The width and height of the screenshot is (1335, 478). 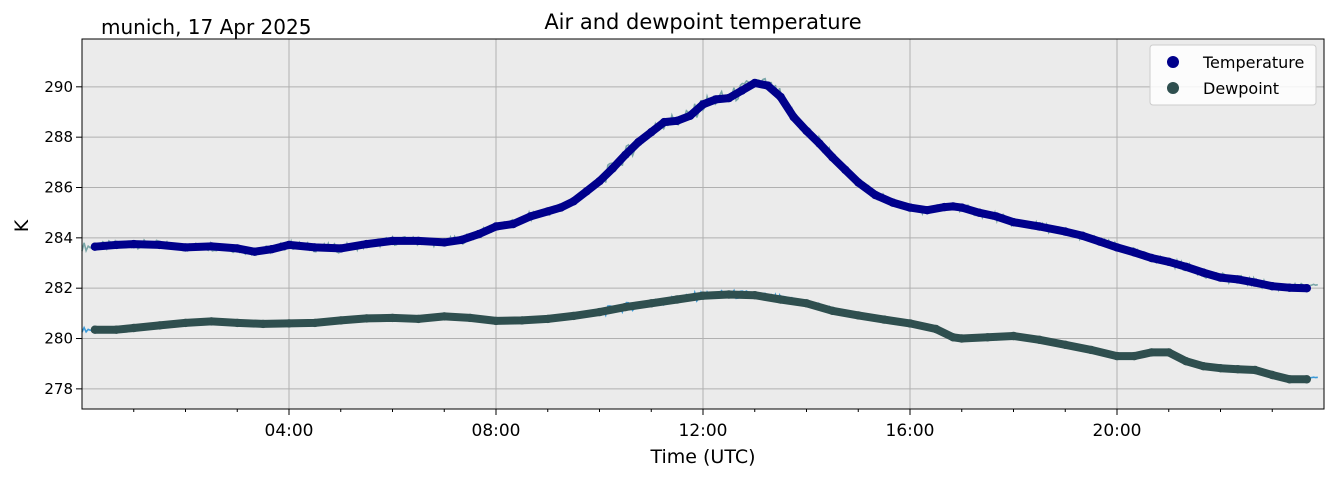 What do you see at coordinates (58, 389) in the screenshot?
I see `y-tick-label: 278` at bounding box center [58, 389].